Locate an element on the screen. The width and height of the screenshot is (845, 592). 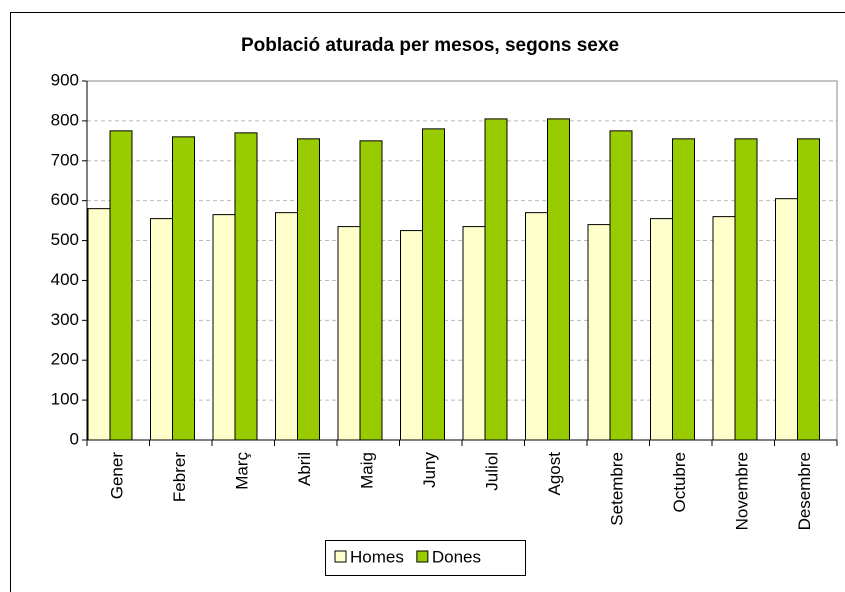
legend-label: Dones is located at coordinates (456, 556).